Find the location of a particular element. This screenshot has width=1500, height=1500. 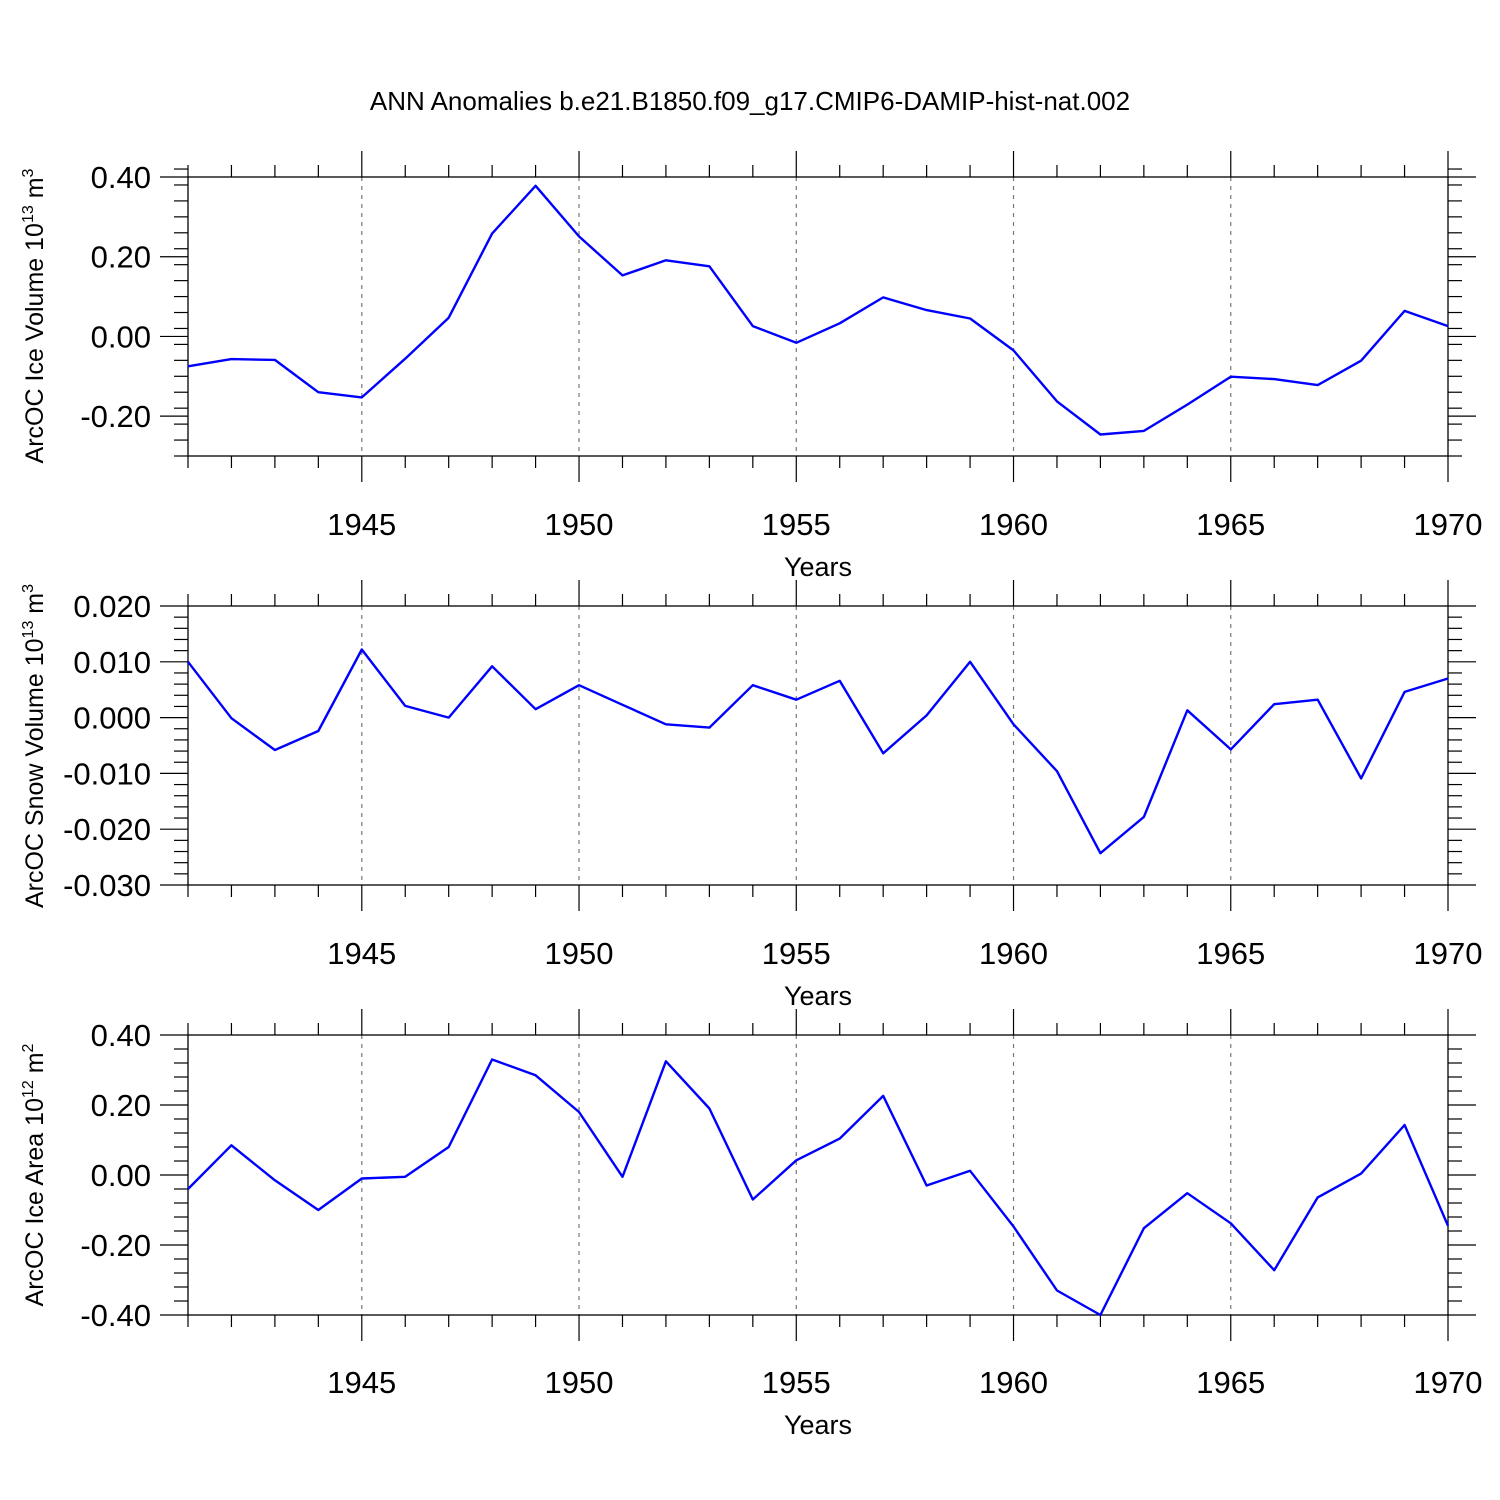

y-tick-label: 0.020 is located at coordinates (112, 606).